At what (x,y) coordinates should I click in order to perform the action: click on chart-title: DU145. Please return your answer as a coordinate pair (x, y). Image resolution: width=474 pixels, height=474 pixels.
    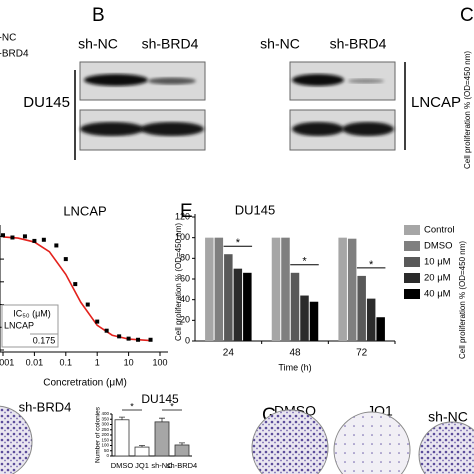
    Looking at the image, I should click on (255, 209).